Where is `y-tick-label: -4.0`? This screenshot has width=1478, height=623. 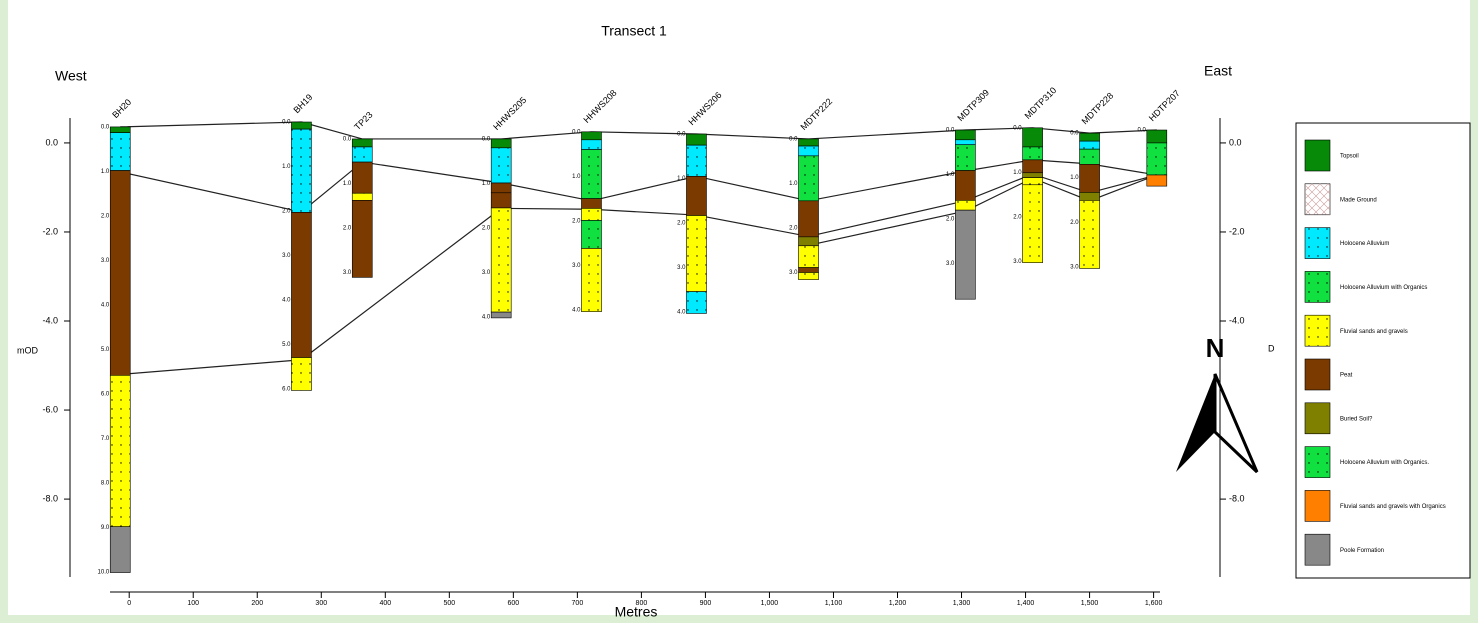
y-tick-label: -4.0 is located at coordinates (50, 320).